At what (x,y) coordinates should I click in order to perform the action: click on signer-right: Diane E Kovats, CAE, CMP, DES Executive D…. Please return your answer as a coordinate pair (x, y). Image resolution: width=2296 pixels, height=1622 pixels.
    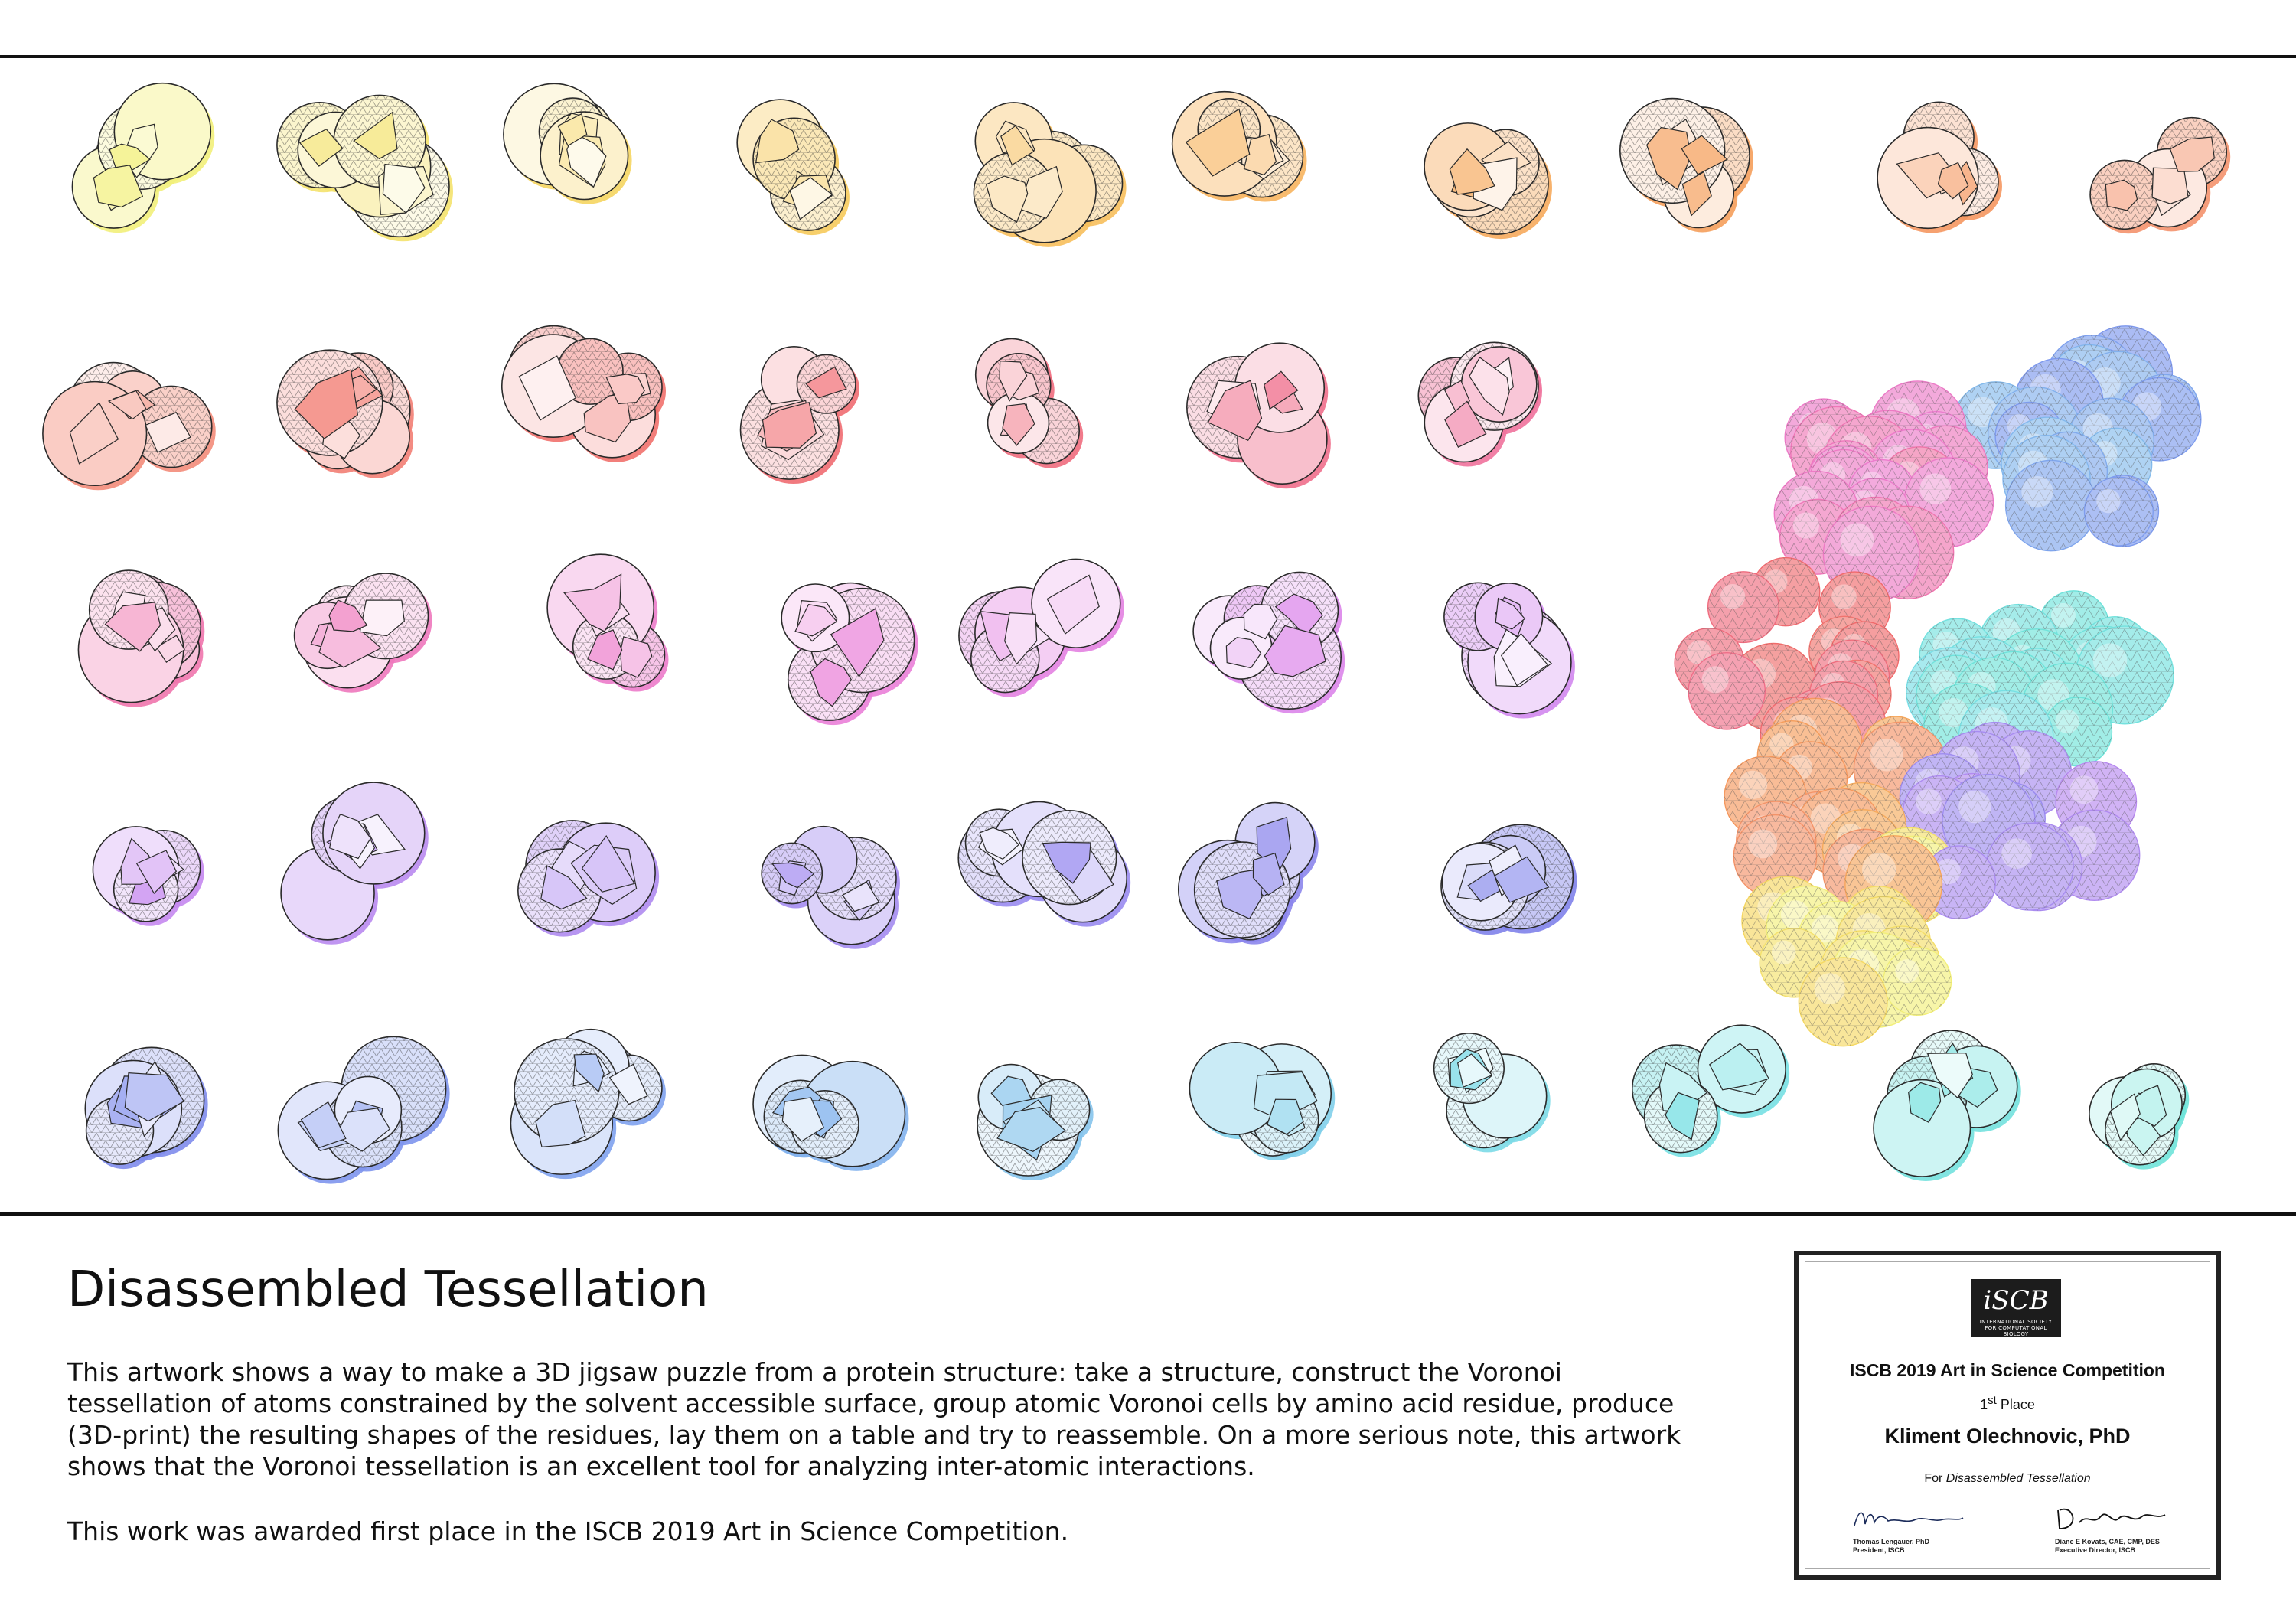
    Looking at the image, I should click on (2107, 1546).